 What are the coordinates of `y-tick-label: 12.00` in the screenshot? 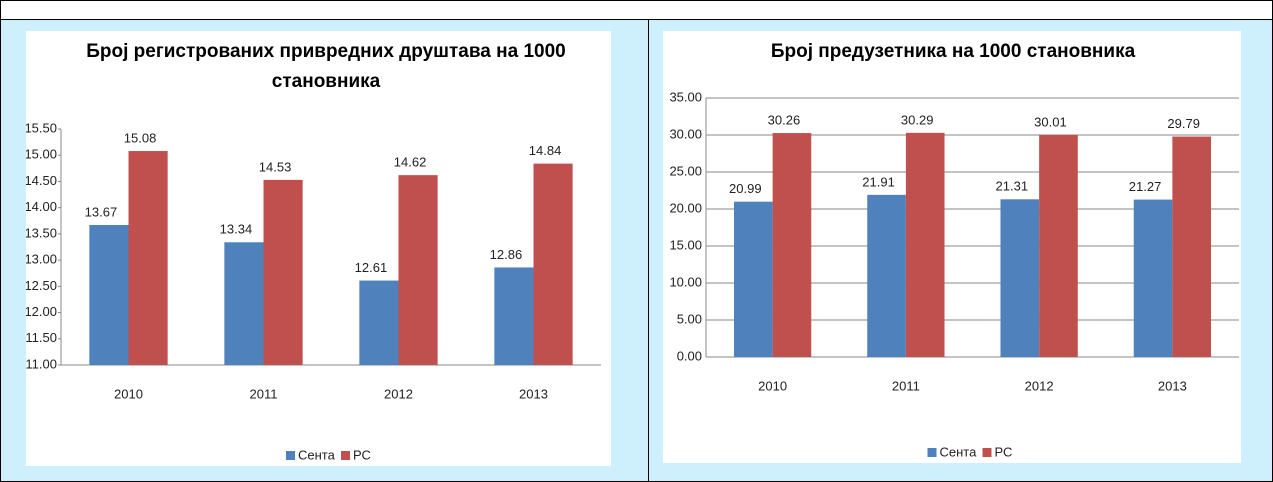 It's located at (41, 311).